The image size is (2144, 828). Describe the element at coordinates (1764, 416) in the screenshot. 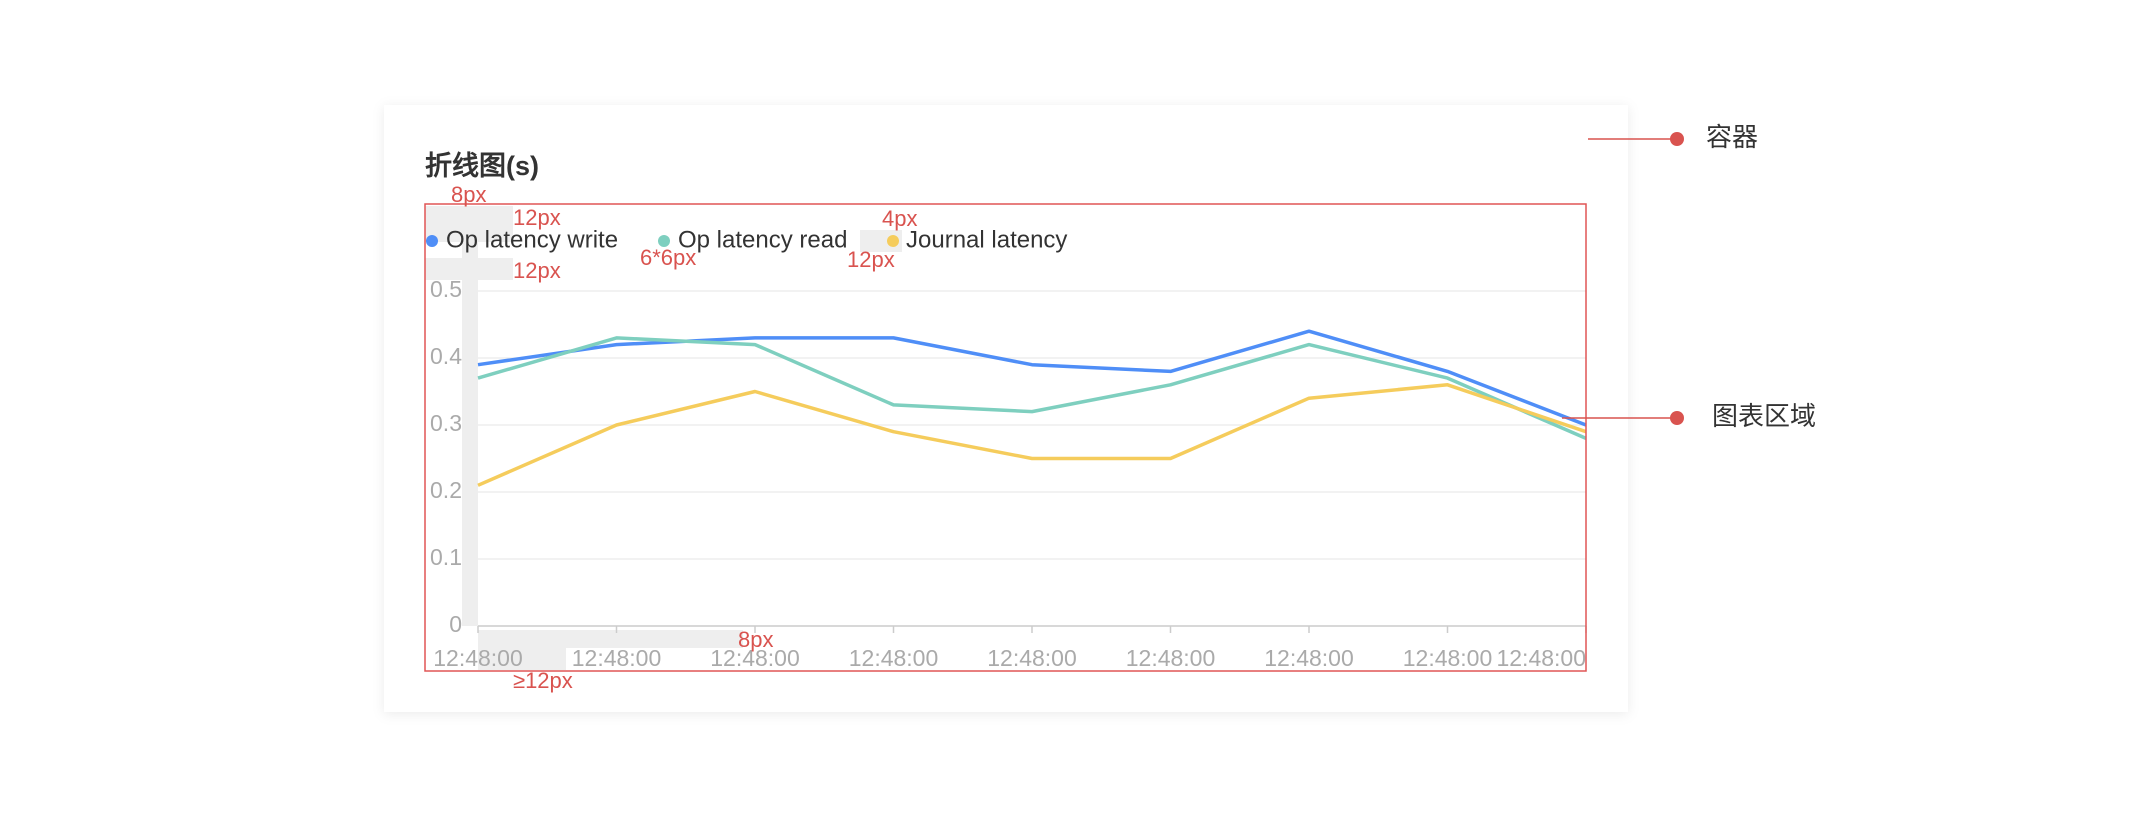

I see `callout-label: 图表区域` at that location.